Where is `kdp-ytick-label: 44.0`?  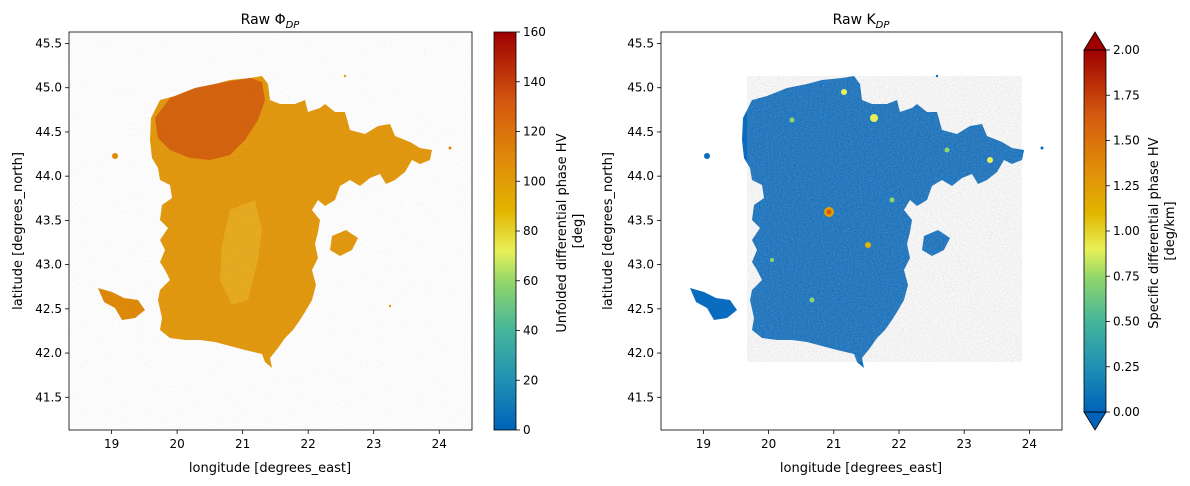 kdp-ytick-label: 44.0 is located at coordinates (640, 176).